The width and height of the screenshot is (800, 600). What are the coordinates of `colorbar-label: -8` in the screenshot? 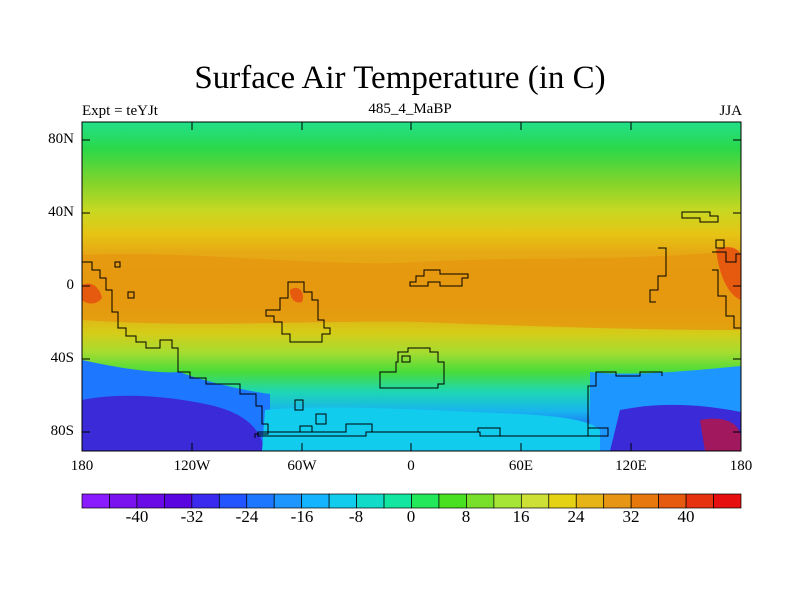 It's located at (356, 516).